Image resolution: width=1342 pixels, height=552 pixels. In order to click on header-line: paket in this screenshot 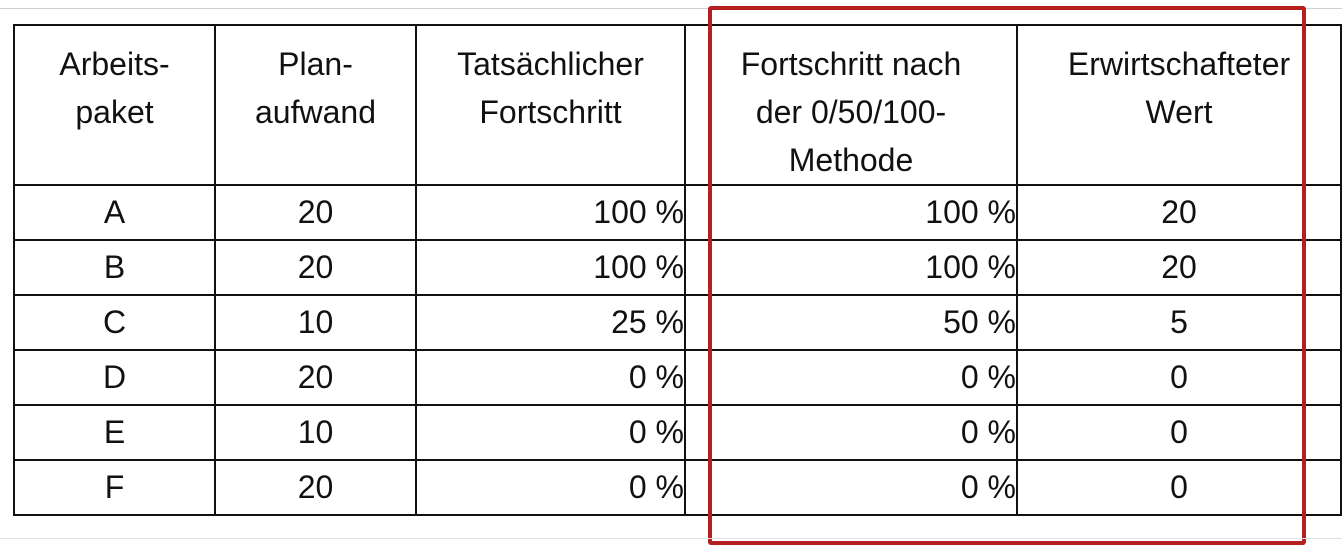, I will do `click(114, 112)`.